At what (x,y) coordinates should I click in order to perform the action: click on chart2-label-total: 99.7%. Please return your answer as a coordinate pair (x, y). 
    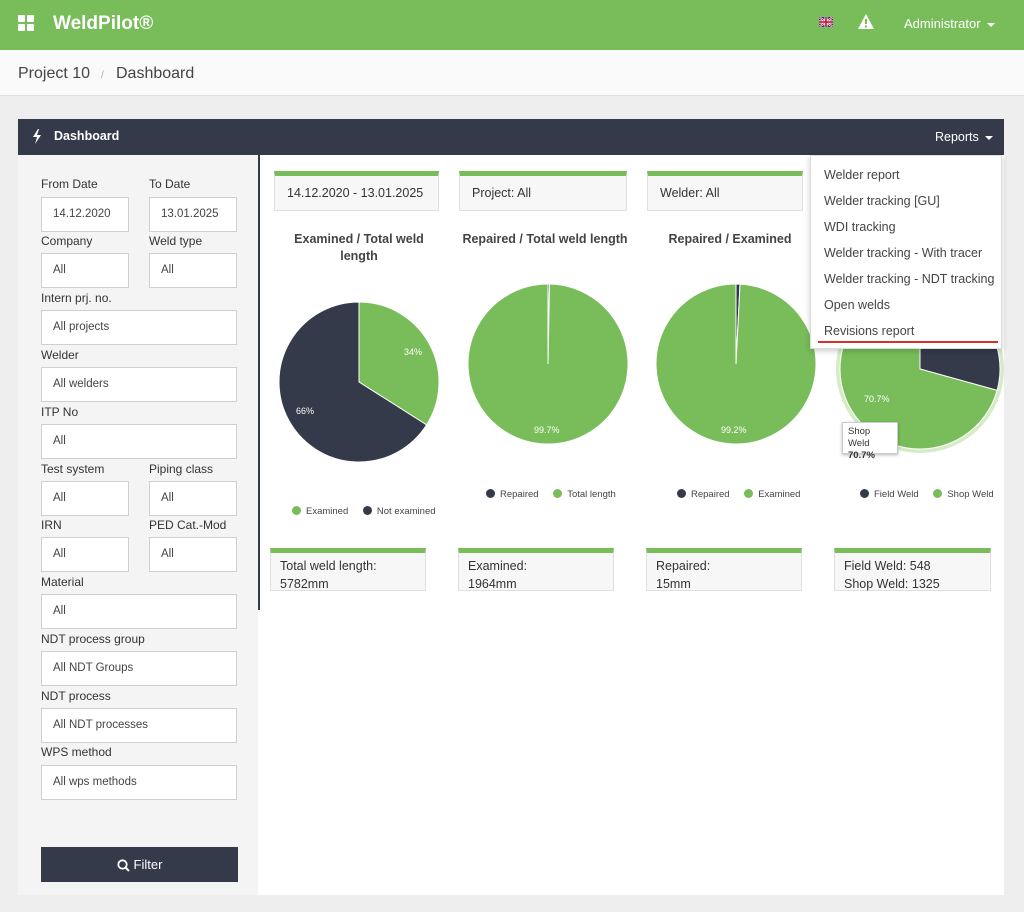
    Looking at the image, I should click on (547, 430).